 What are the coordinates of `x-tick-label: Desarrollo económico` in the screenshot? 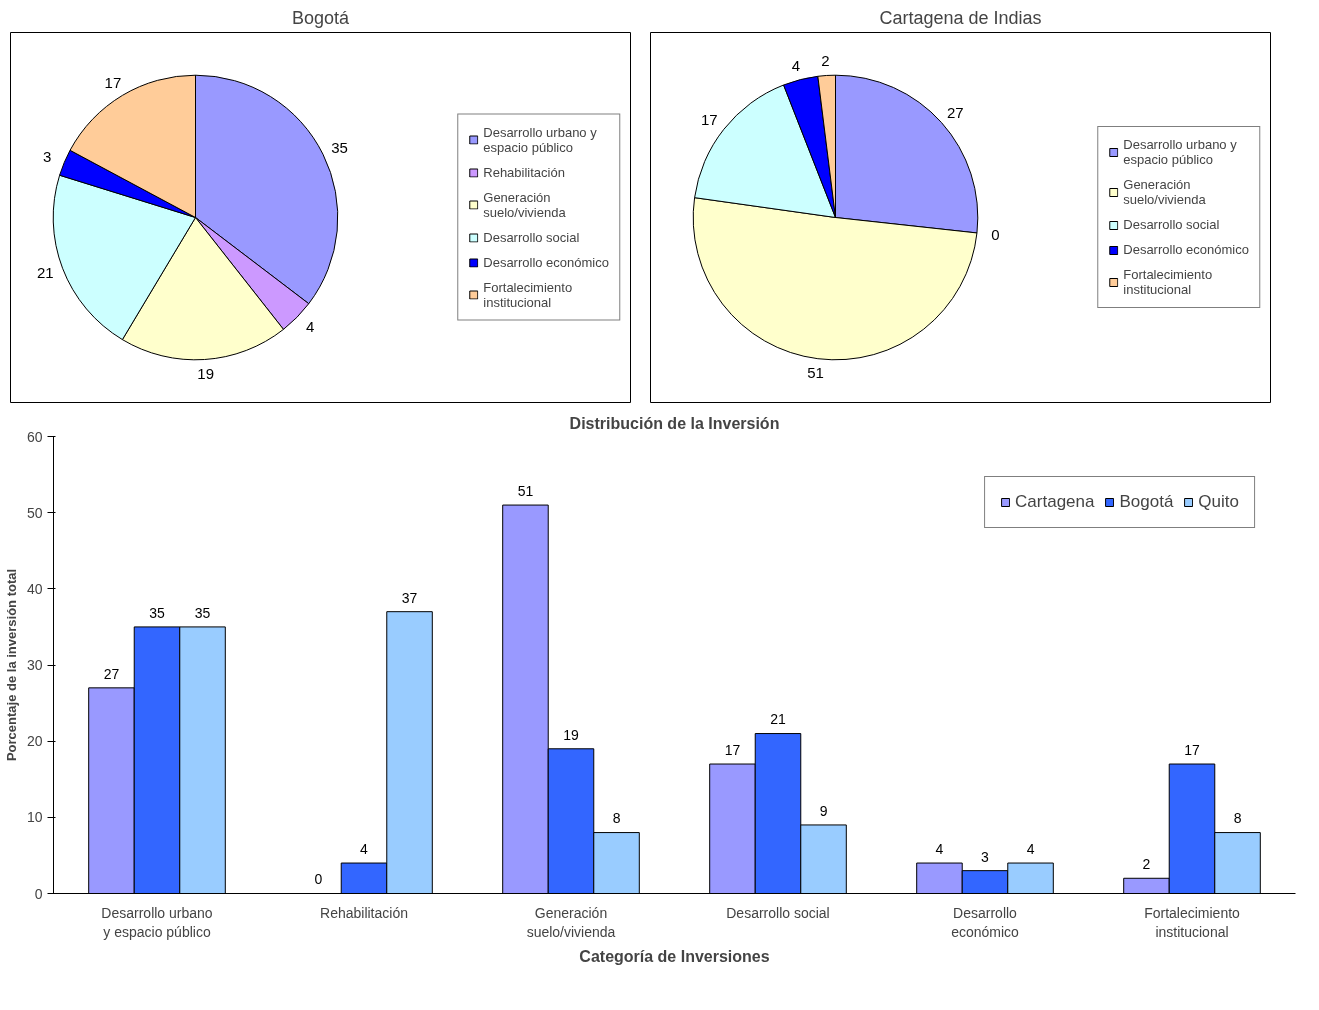 It's located at (985, 922).